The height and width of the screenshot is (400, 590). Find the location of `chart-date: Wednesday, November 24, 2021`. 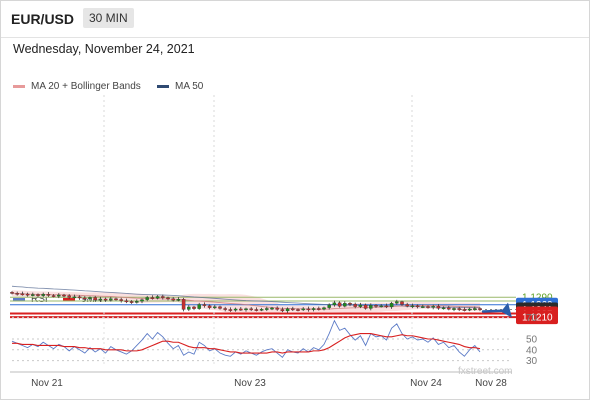

chart-date: Wednesday, November 24, 2021 is located at coordinates (104, 49).